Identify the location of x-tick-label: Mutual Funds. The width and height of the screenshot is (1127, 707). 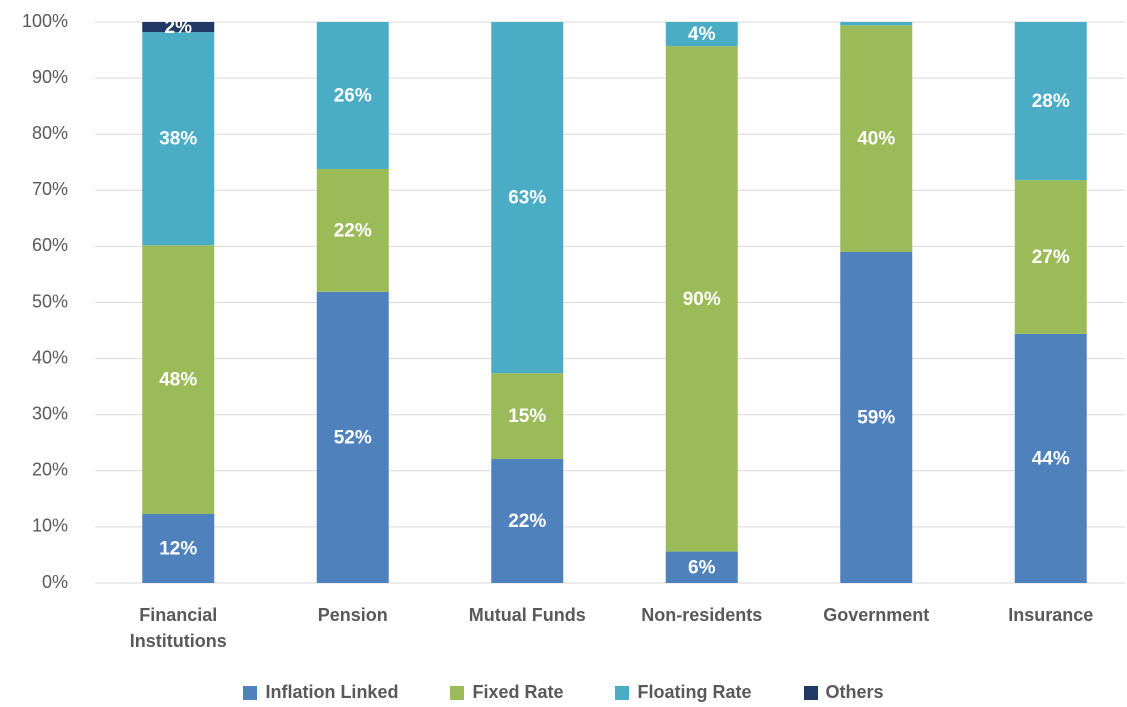
(527, 615).